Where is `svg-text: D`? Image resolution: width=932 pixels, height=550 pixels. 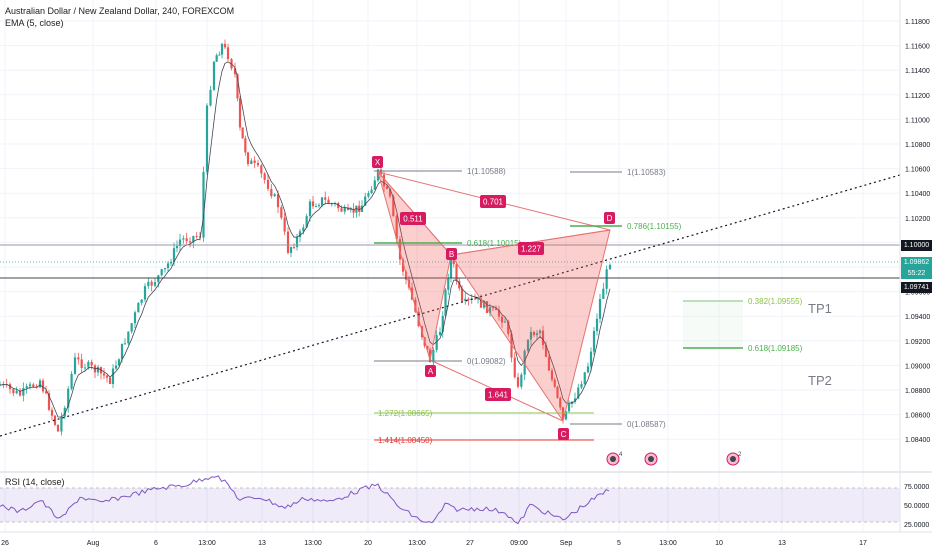 svg-text: D is located at coordinates (610, 218).